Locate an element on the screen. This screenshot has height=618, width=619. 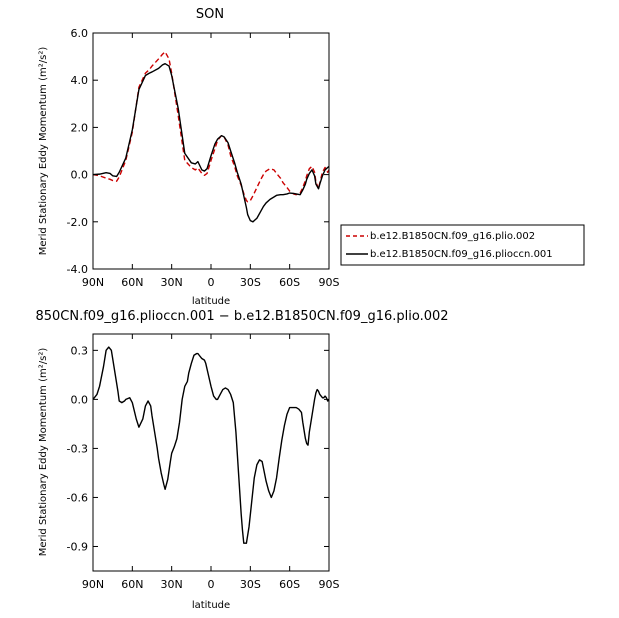
bottom-x-axis-label: latitude is located at coordinates (211, 605).